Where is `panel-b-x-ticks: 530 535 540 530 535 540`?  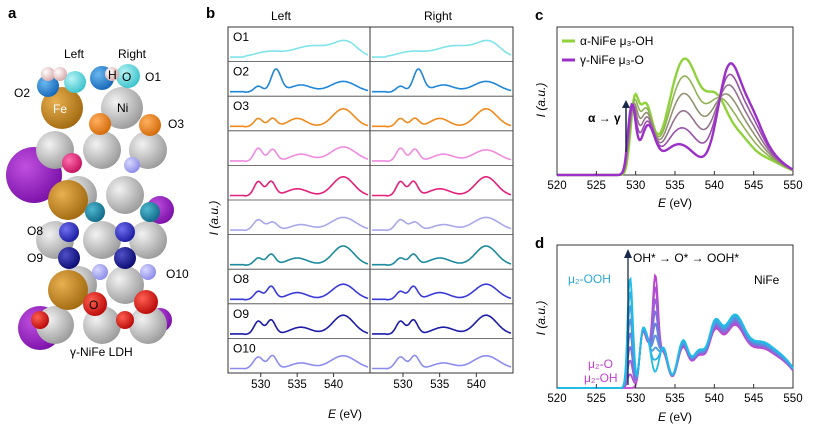 panel-b-x-ticks: 530 535 540 530 535 540 is located at coordinates (368, 382).